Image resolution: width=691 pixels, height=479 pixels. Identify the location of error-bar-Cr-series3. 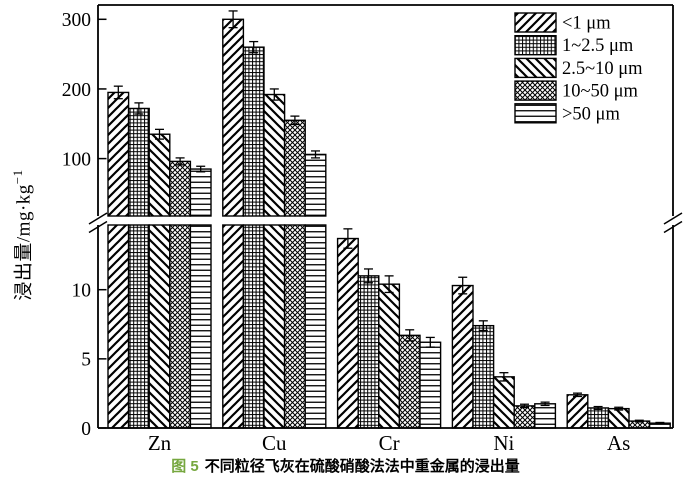
(389, 284).